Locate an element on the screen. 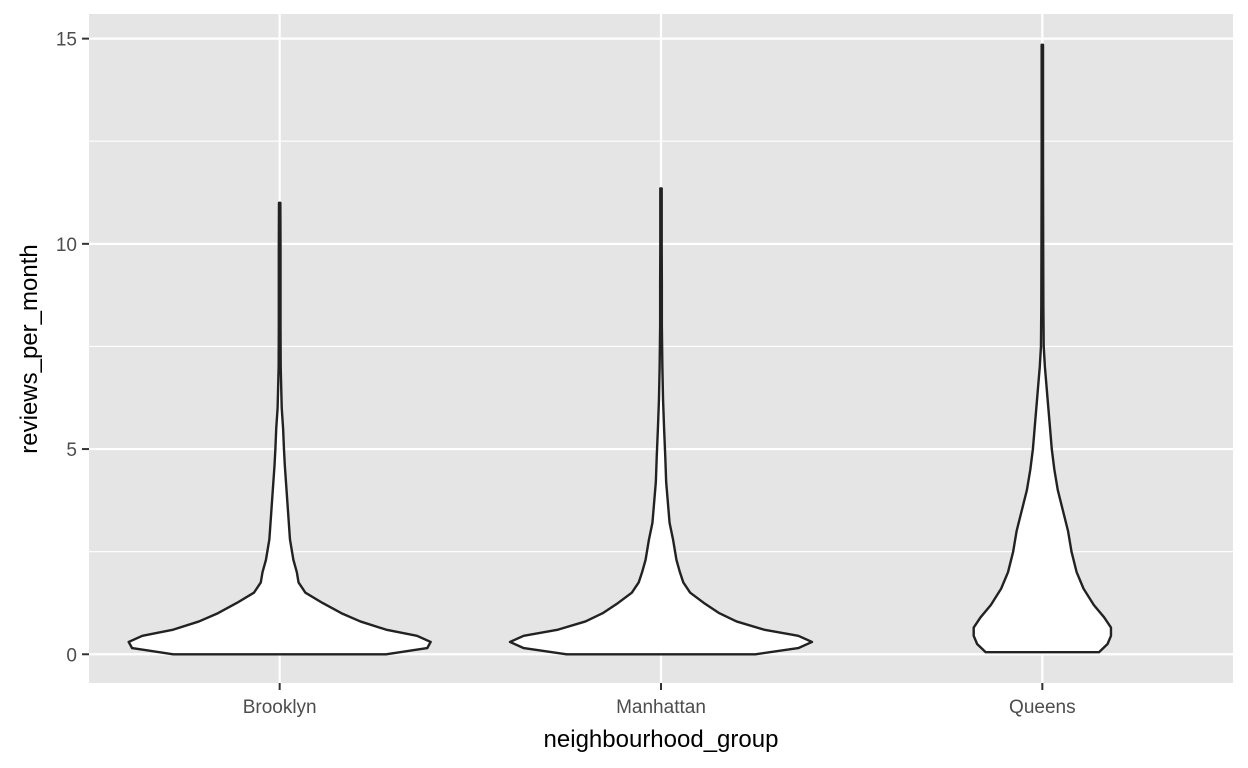  y-axis-title: reviews_per_month is located at coordinates (29, 348).